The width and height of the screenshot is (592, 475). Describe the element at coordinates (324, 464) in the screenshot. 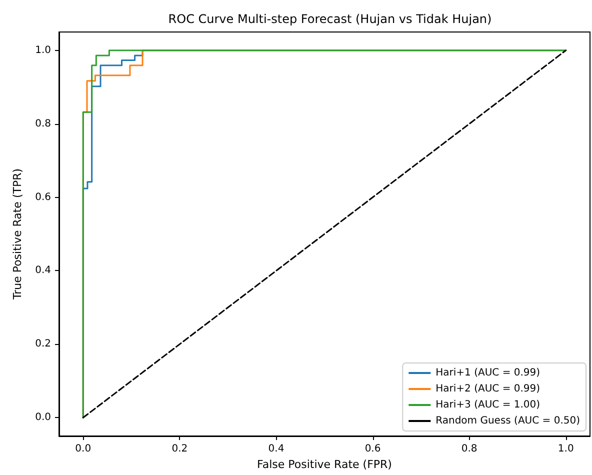

I see `x-axis-title: False Positive Rate (FPR)` at that location.